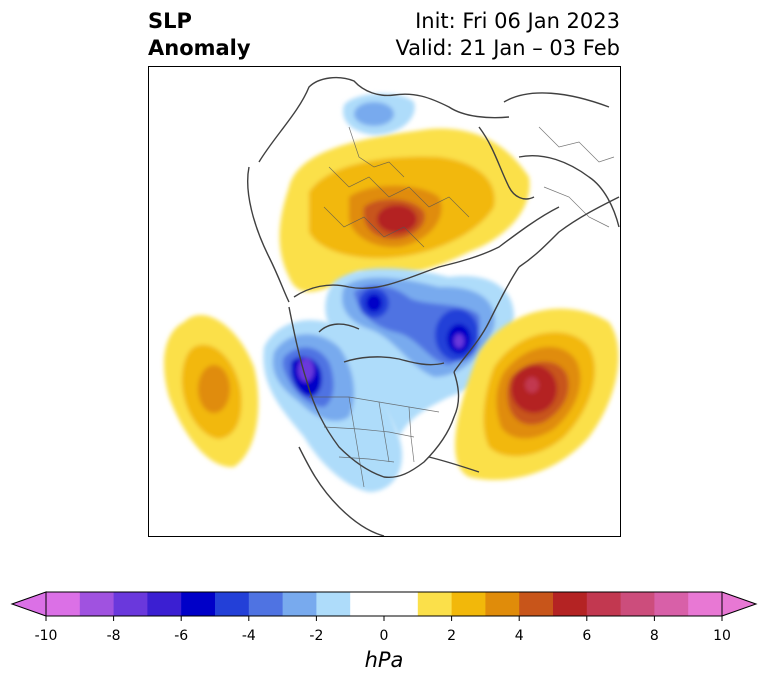 This screenshot has width=768, height=686. I want to click on colorbar-tick-label: -8, so click(113, 636).